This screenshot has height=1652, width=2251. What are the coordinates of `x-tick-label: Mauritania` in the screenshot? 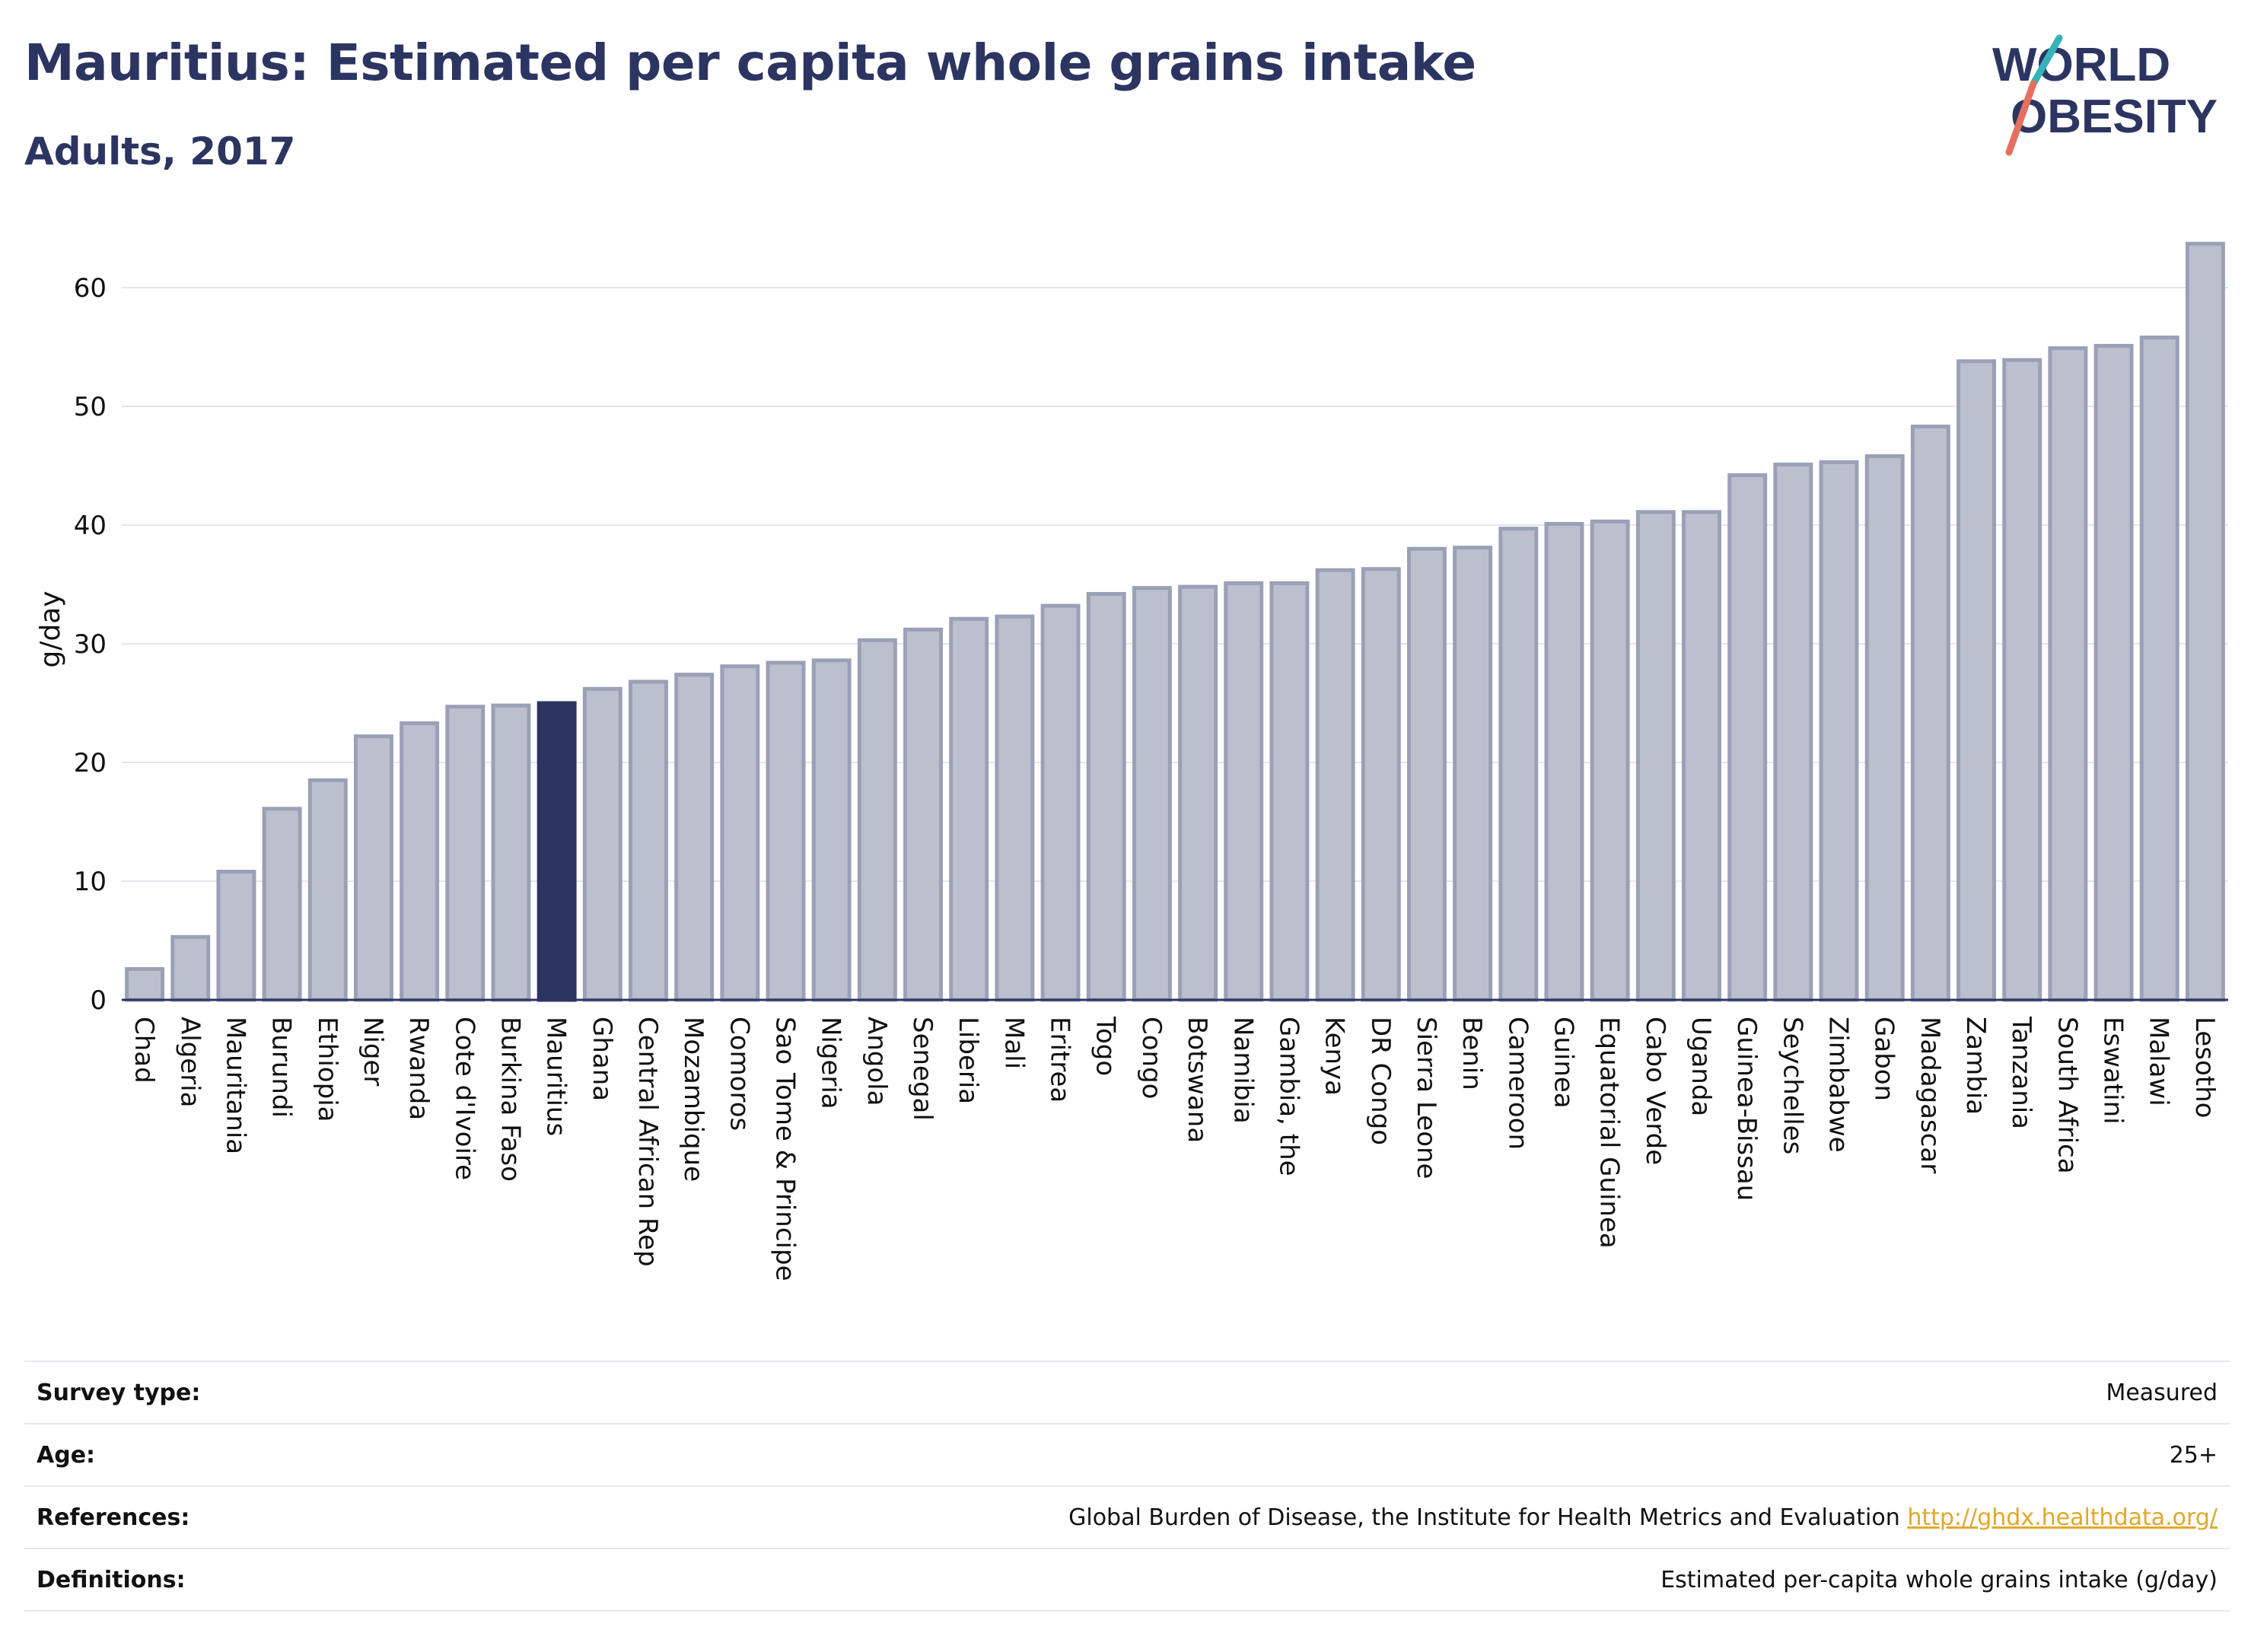 It's located at (235, 1085).